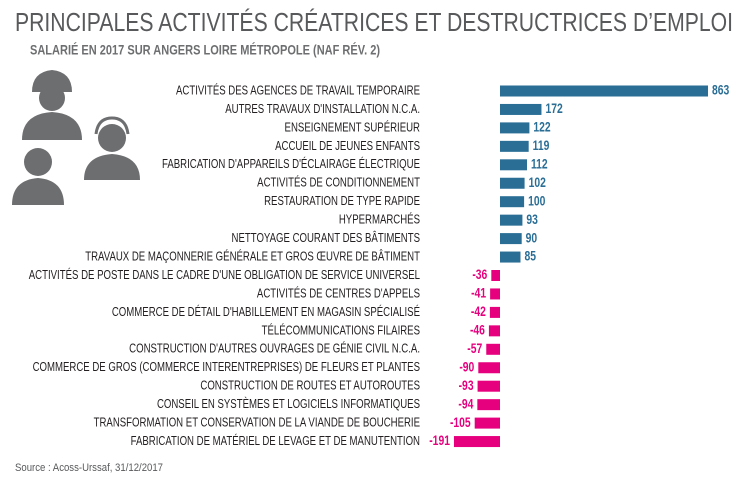 This screenshot has width=745, height=480. Describe the element at coordinates (338, 182) in the screenshot. I see `category-label: ACTIVITÉS DE CONDITIONNEMENT` at that location.